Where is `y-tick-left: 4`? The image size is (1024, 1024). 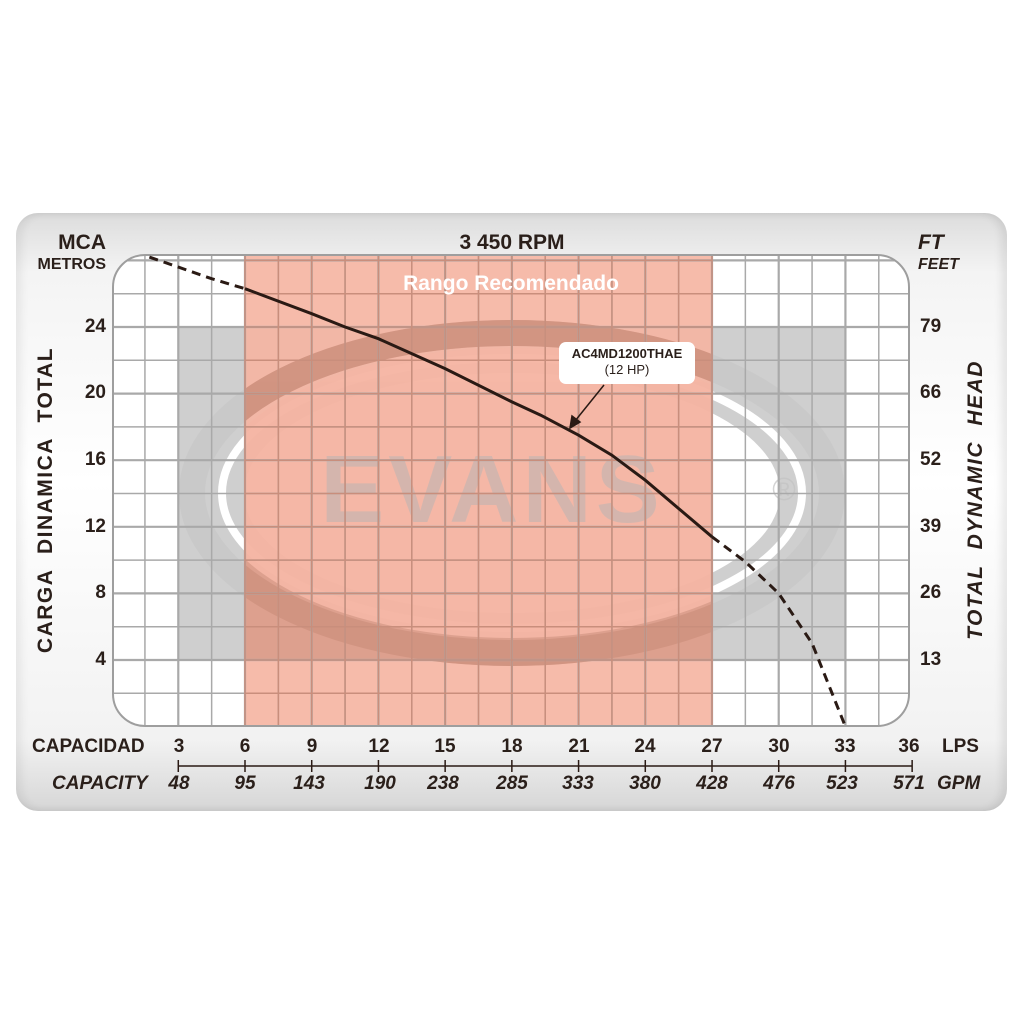 y-tick-left: 4 is located at coordinates (100, 659).